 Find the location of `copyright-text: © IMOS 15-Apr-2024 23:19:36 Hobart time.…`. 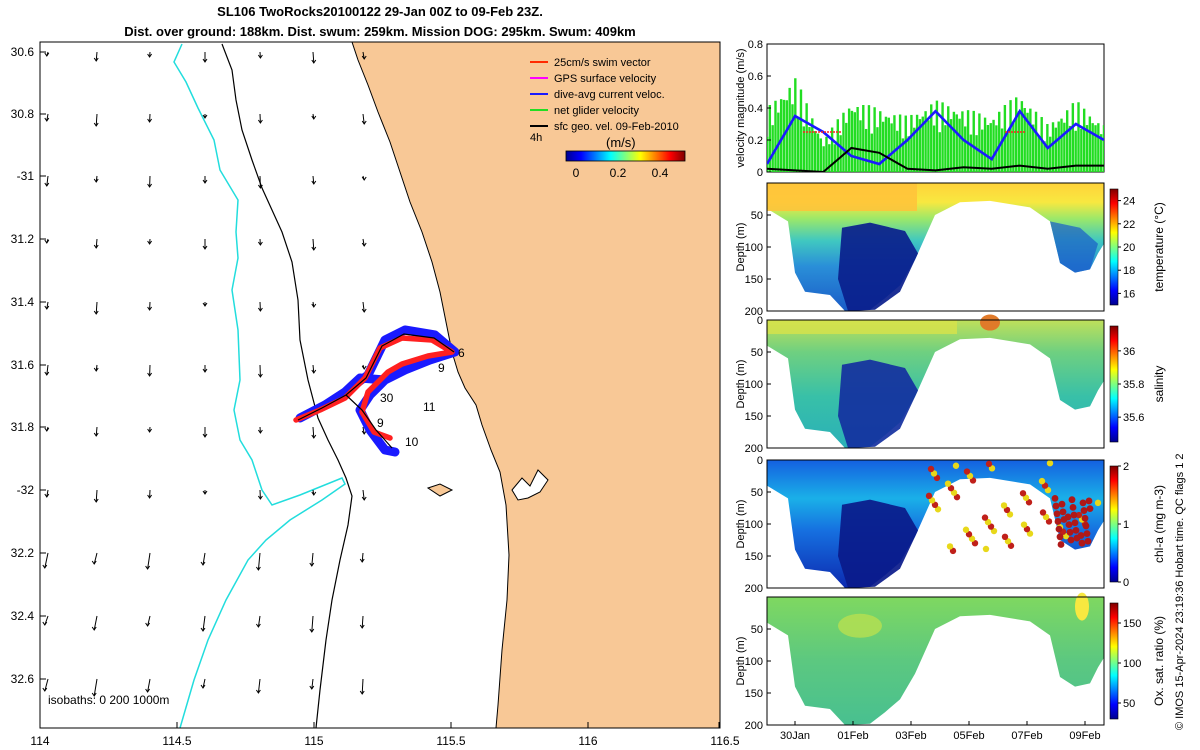

copyright-text: © IMOS 15-Apr-2024 23:19:36 Hobart time.… is located at coordinates (1180, 591).